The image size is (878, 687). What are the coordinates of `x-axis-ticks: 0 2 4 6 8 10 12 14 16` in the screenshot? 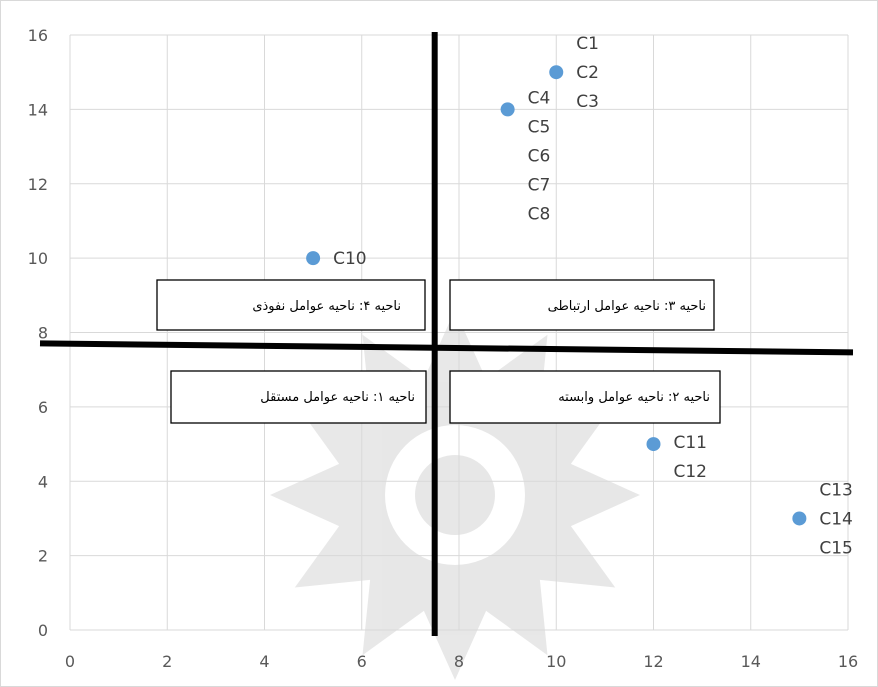 It's located at (461, 661).